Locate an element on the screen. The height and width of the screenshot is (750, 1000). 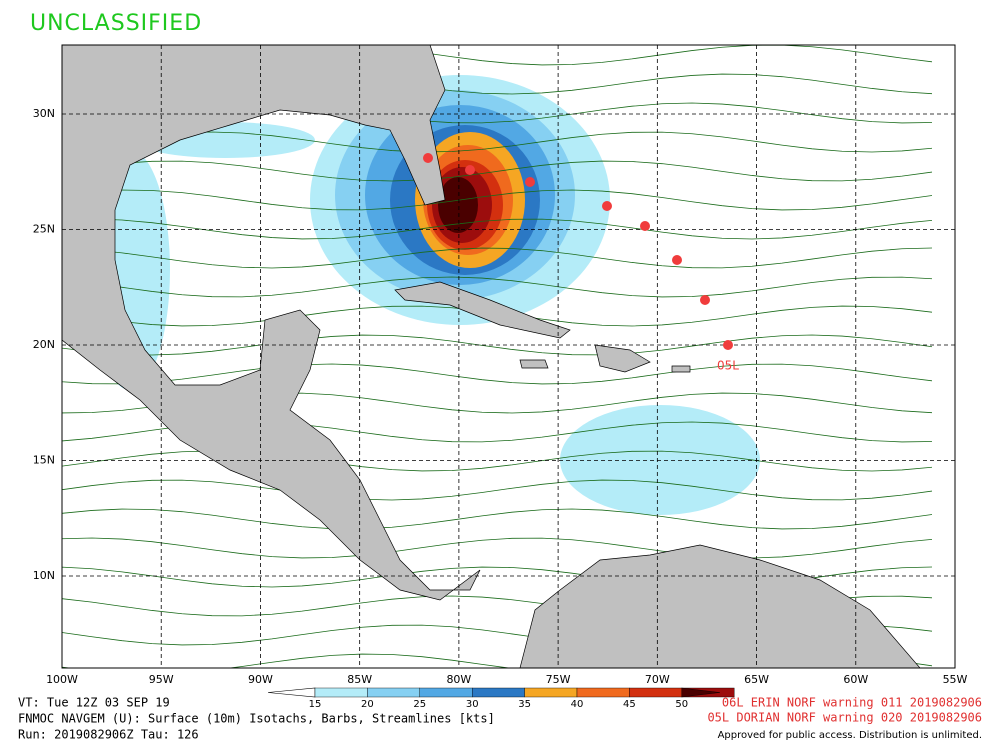
lon-label: 75W is located at coordinates (558, 679).